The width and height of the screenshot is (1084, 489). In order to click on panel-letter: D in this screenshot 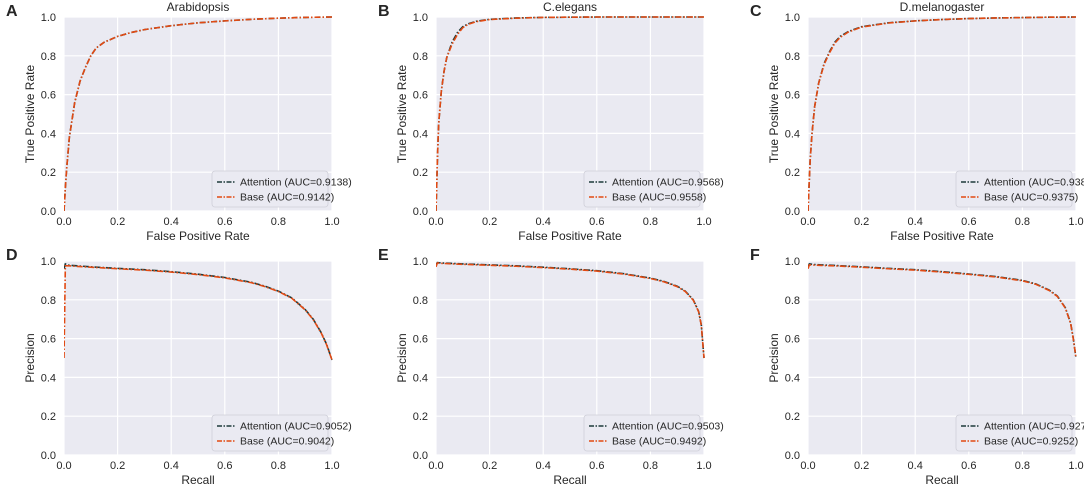, I will do `click(12, 255)`.